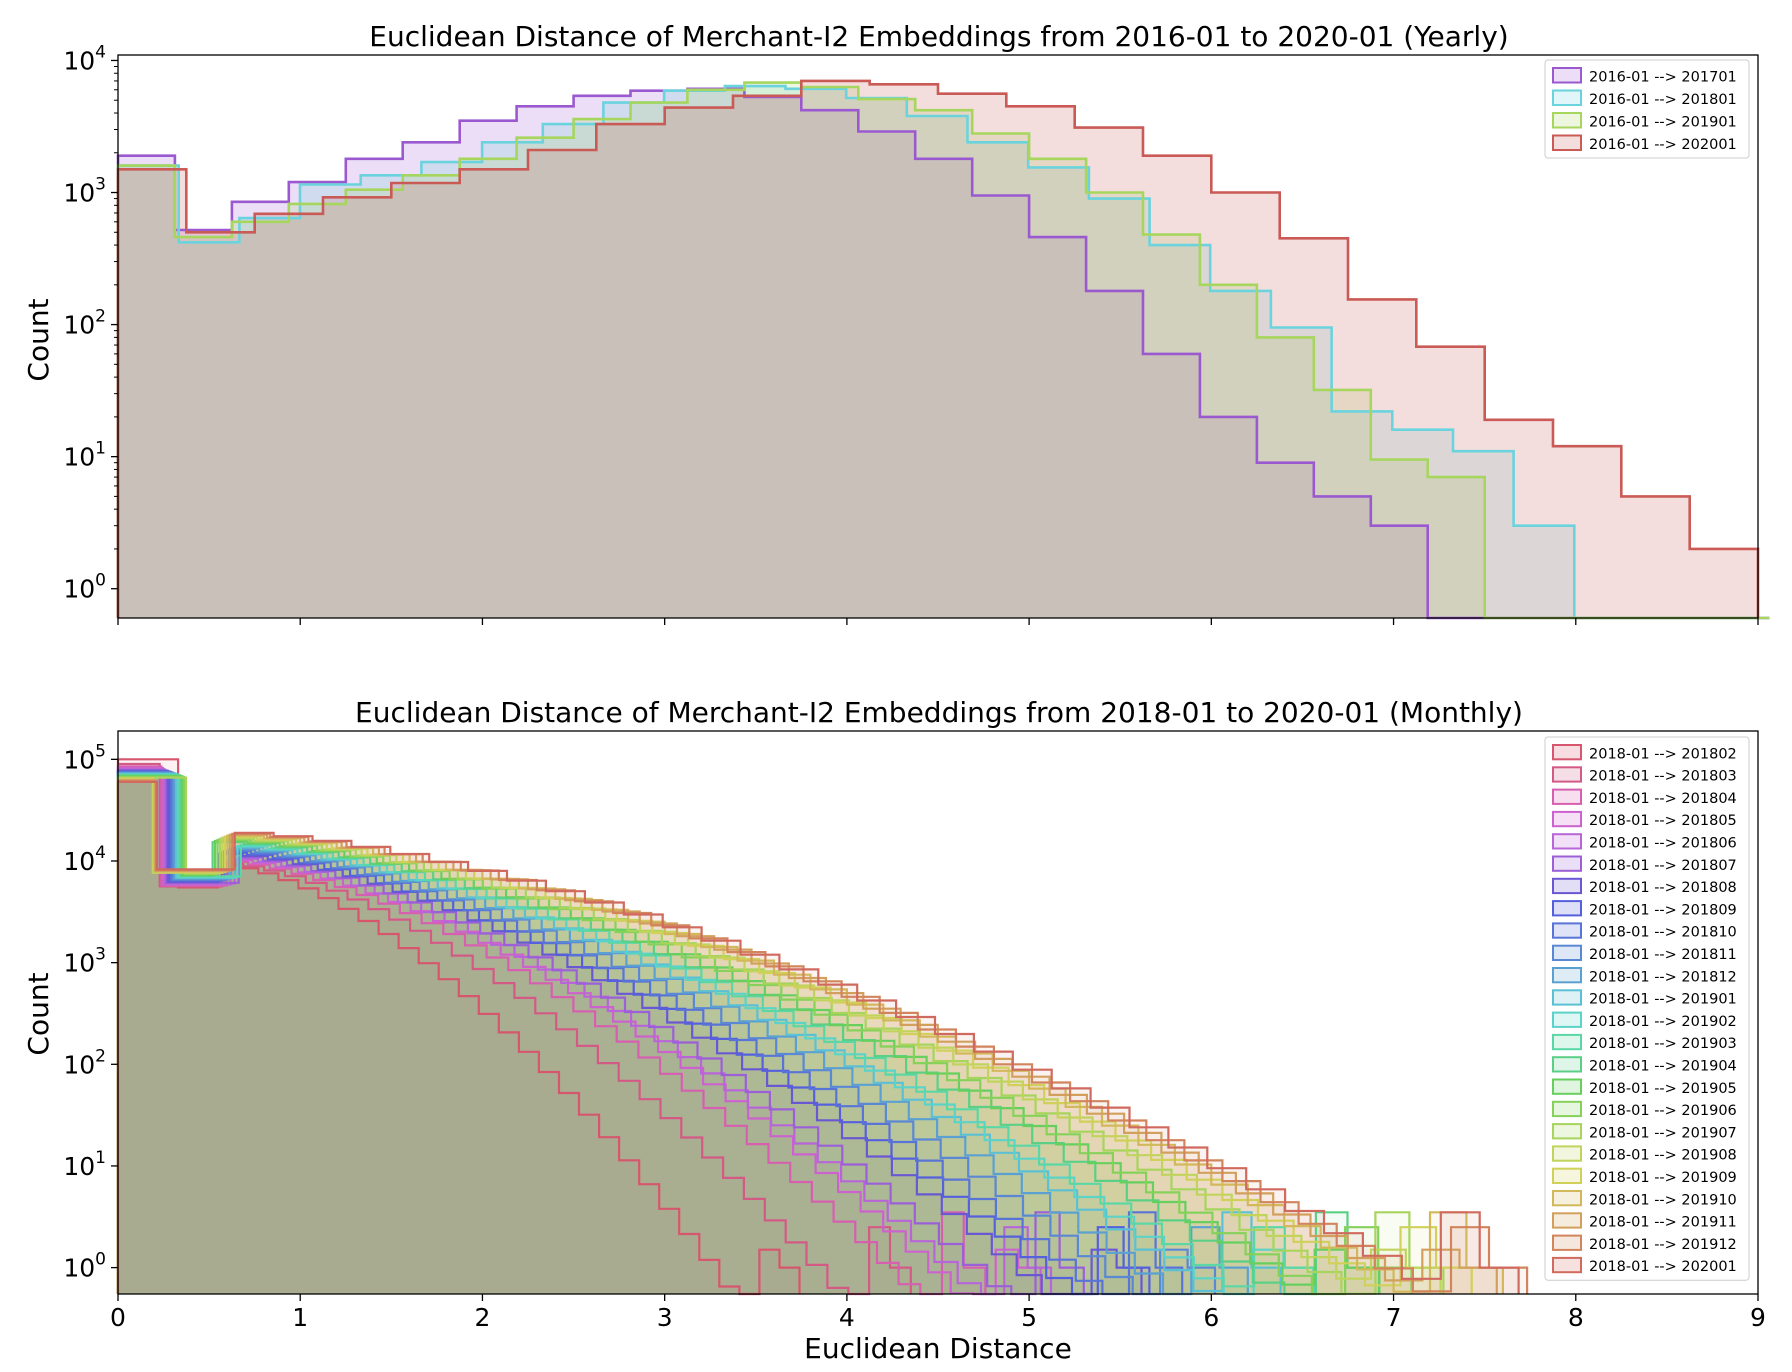 The width and height of the screenshot is (1792, 1372). Describe the element at coordinates (482, 1317) in the screenshot. I see `x-tick-label: 2` at that location.